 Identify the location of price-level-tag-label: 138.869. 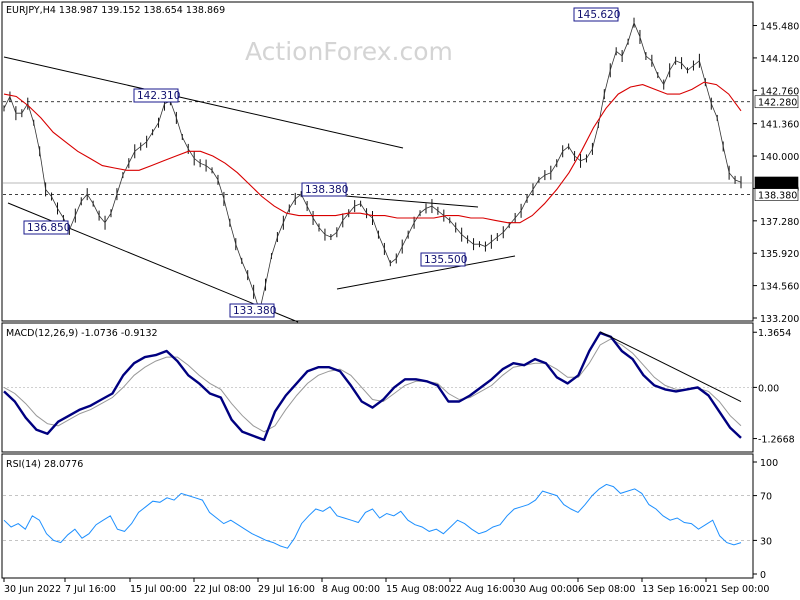
(777, 184).